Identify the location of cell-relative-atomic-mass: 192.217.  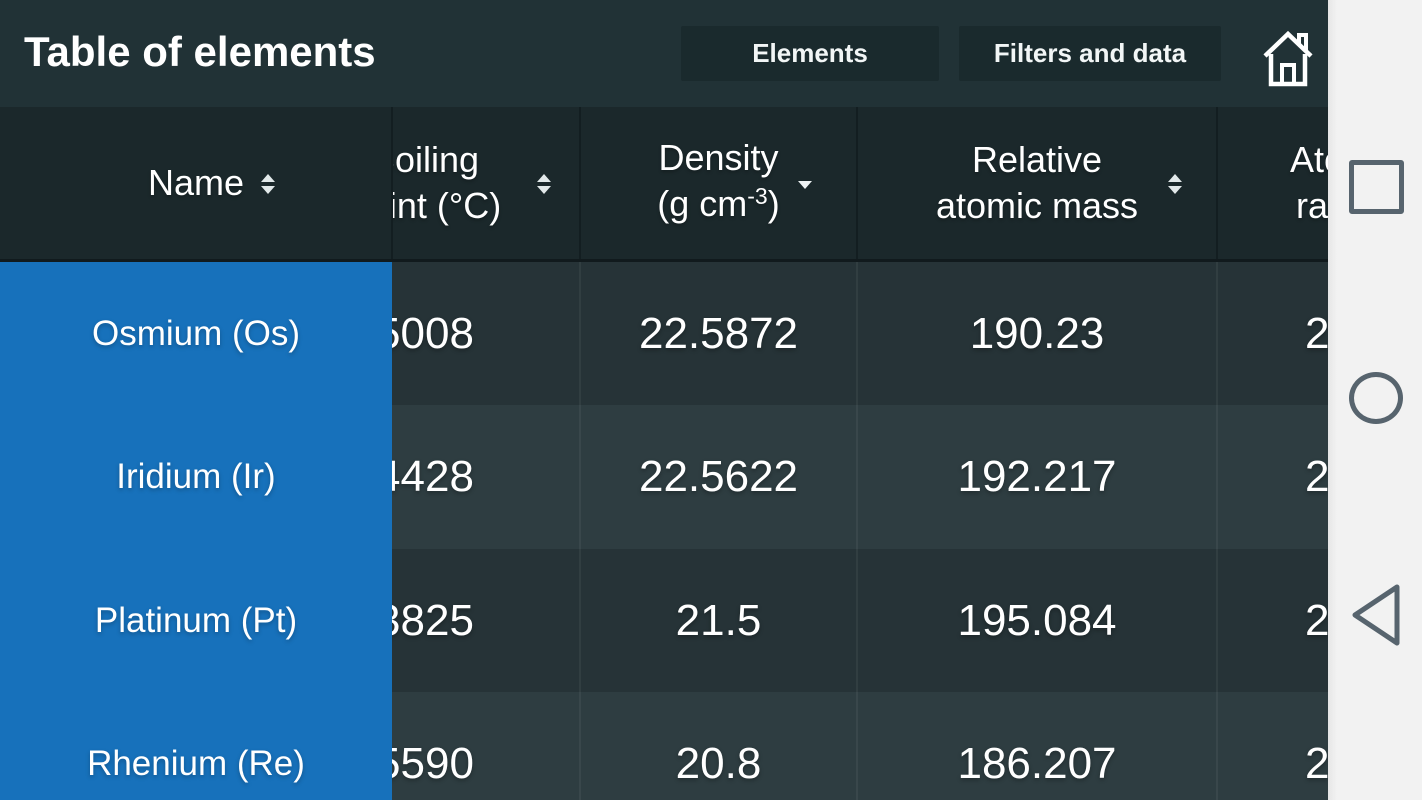
(1037, 476).